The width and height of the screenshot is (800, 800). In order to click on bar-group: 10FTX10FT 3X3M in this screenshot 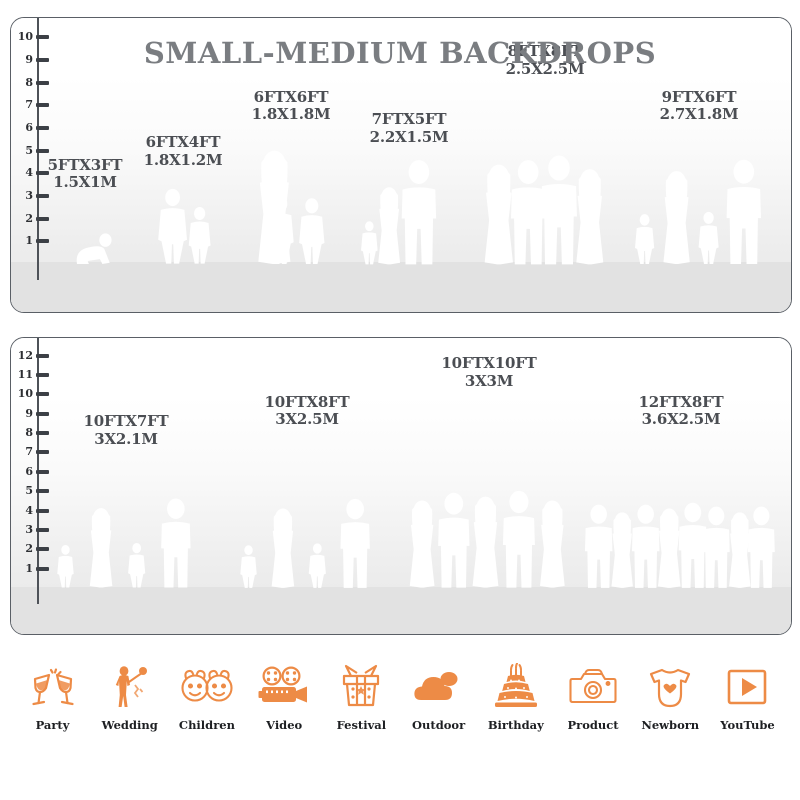, I will do `click(489, 471)`.